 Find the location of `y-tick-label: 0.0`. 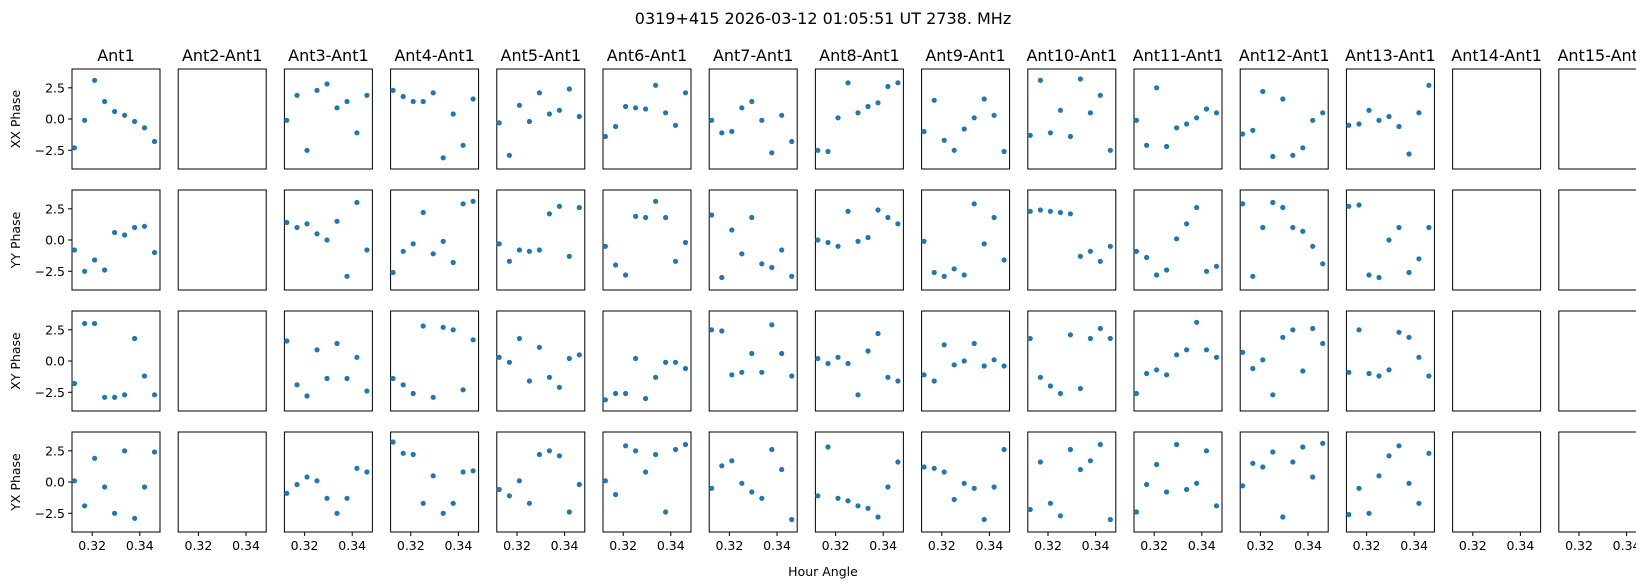

y-tick-label: 0.0 is located at coordinates (55, 240).